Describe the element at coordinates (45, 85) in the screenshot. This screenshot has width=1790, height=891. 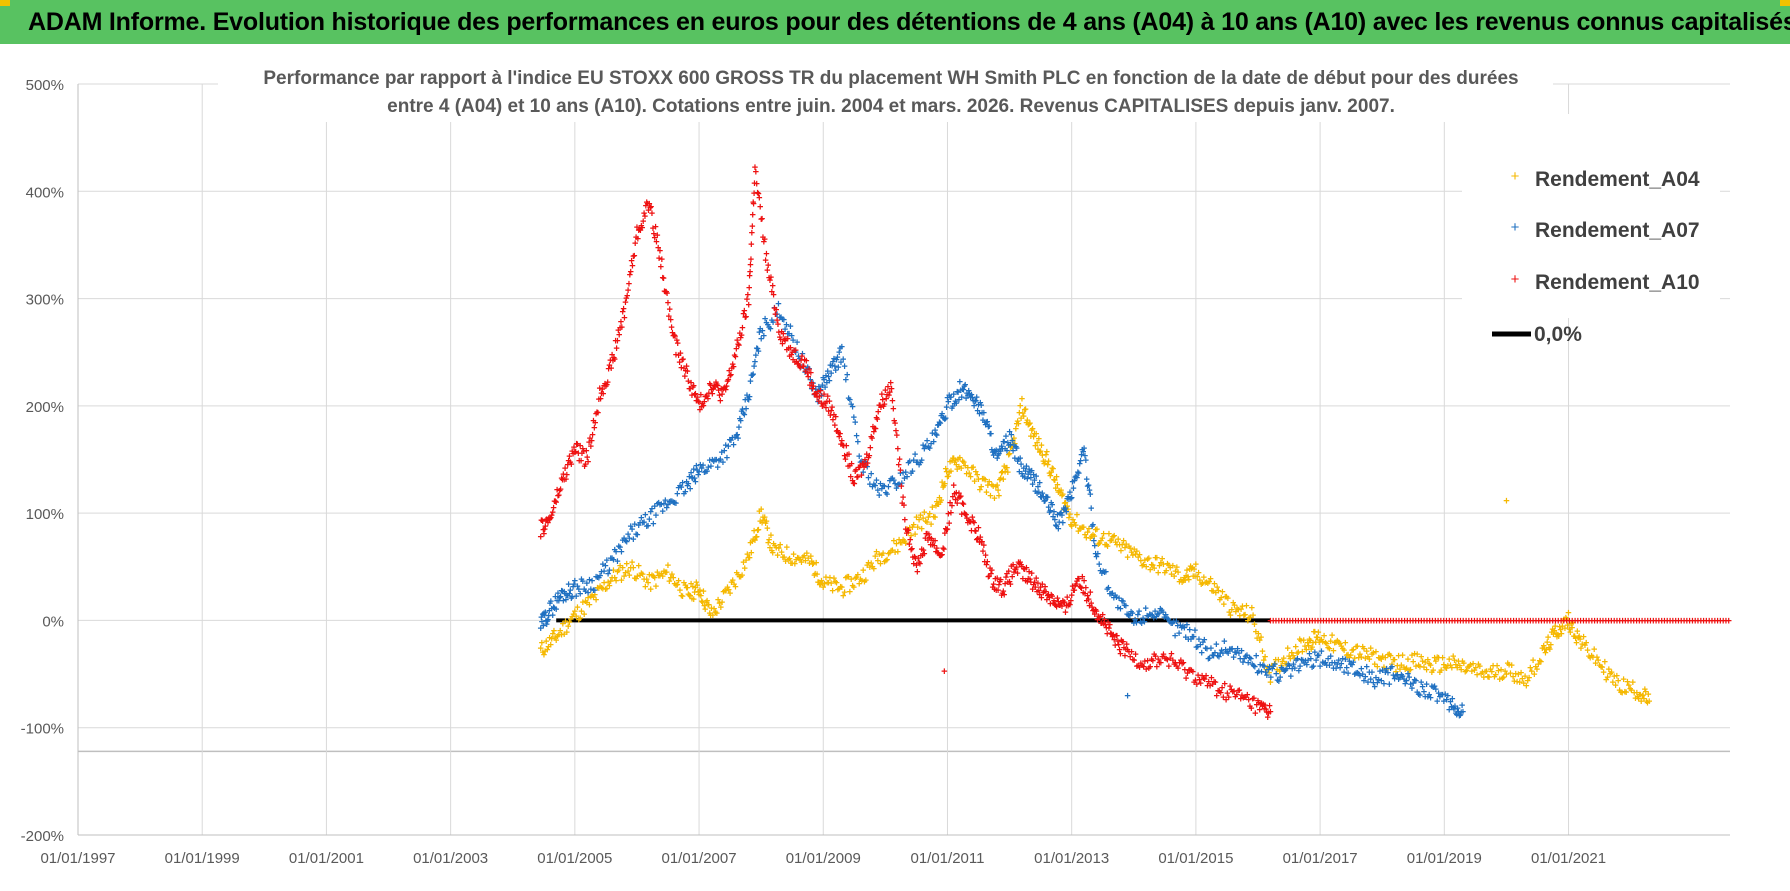
I see `y-tick-label: 500%` at that location.